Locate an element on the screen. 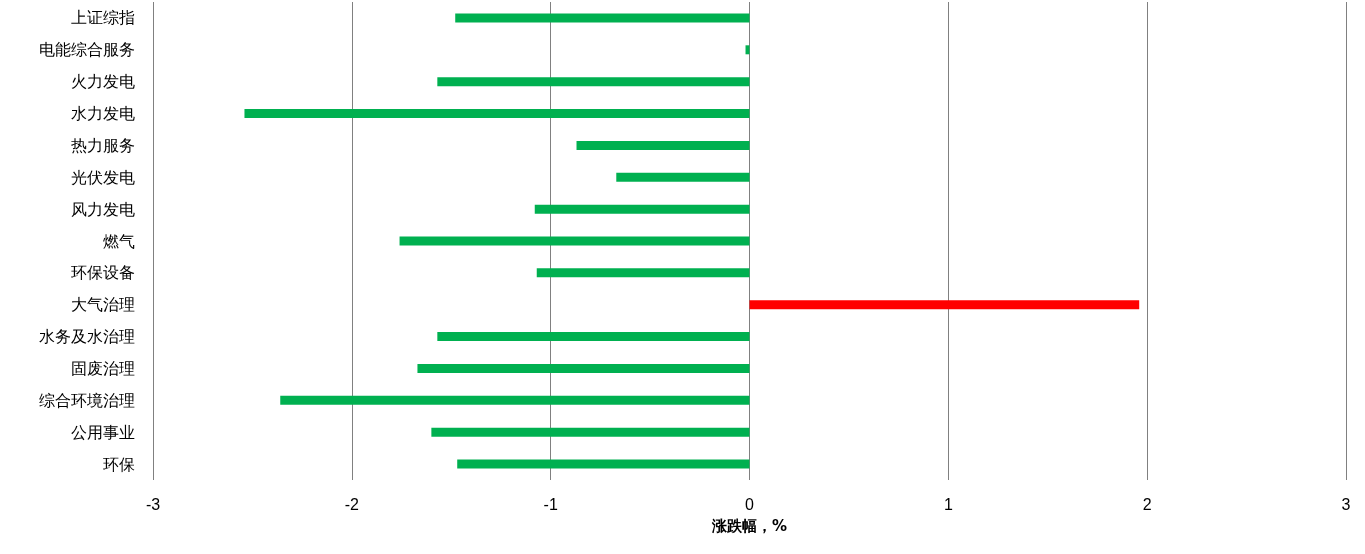 This screenshot has width=1365, height=554. y-tick-label: 水务及水治理 is located at coordinates (87, 337).